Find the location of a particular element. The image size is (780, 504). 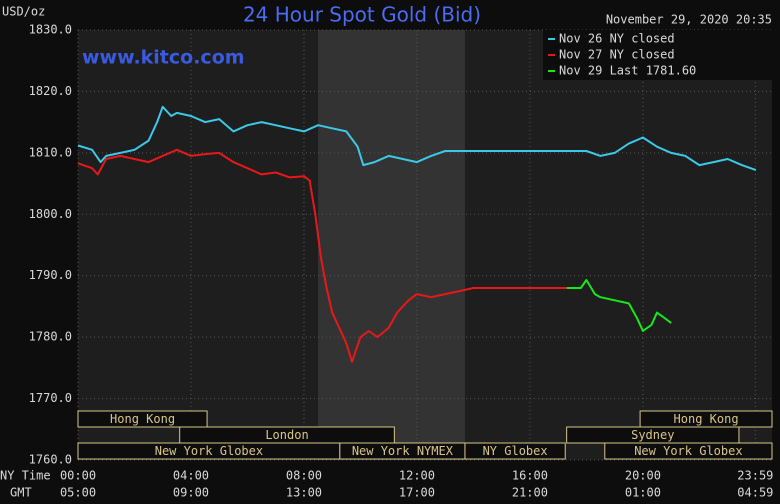

x-tick-label: 20:00 is located at coordinates (643, 476).